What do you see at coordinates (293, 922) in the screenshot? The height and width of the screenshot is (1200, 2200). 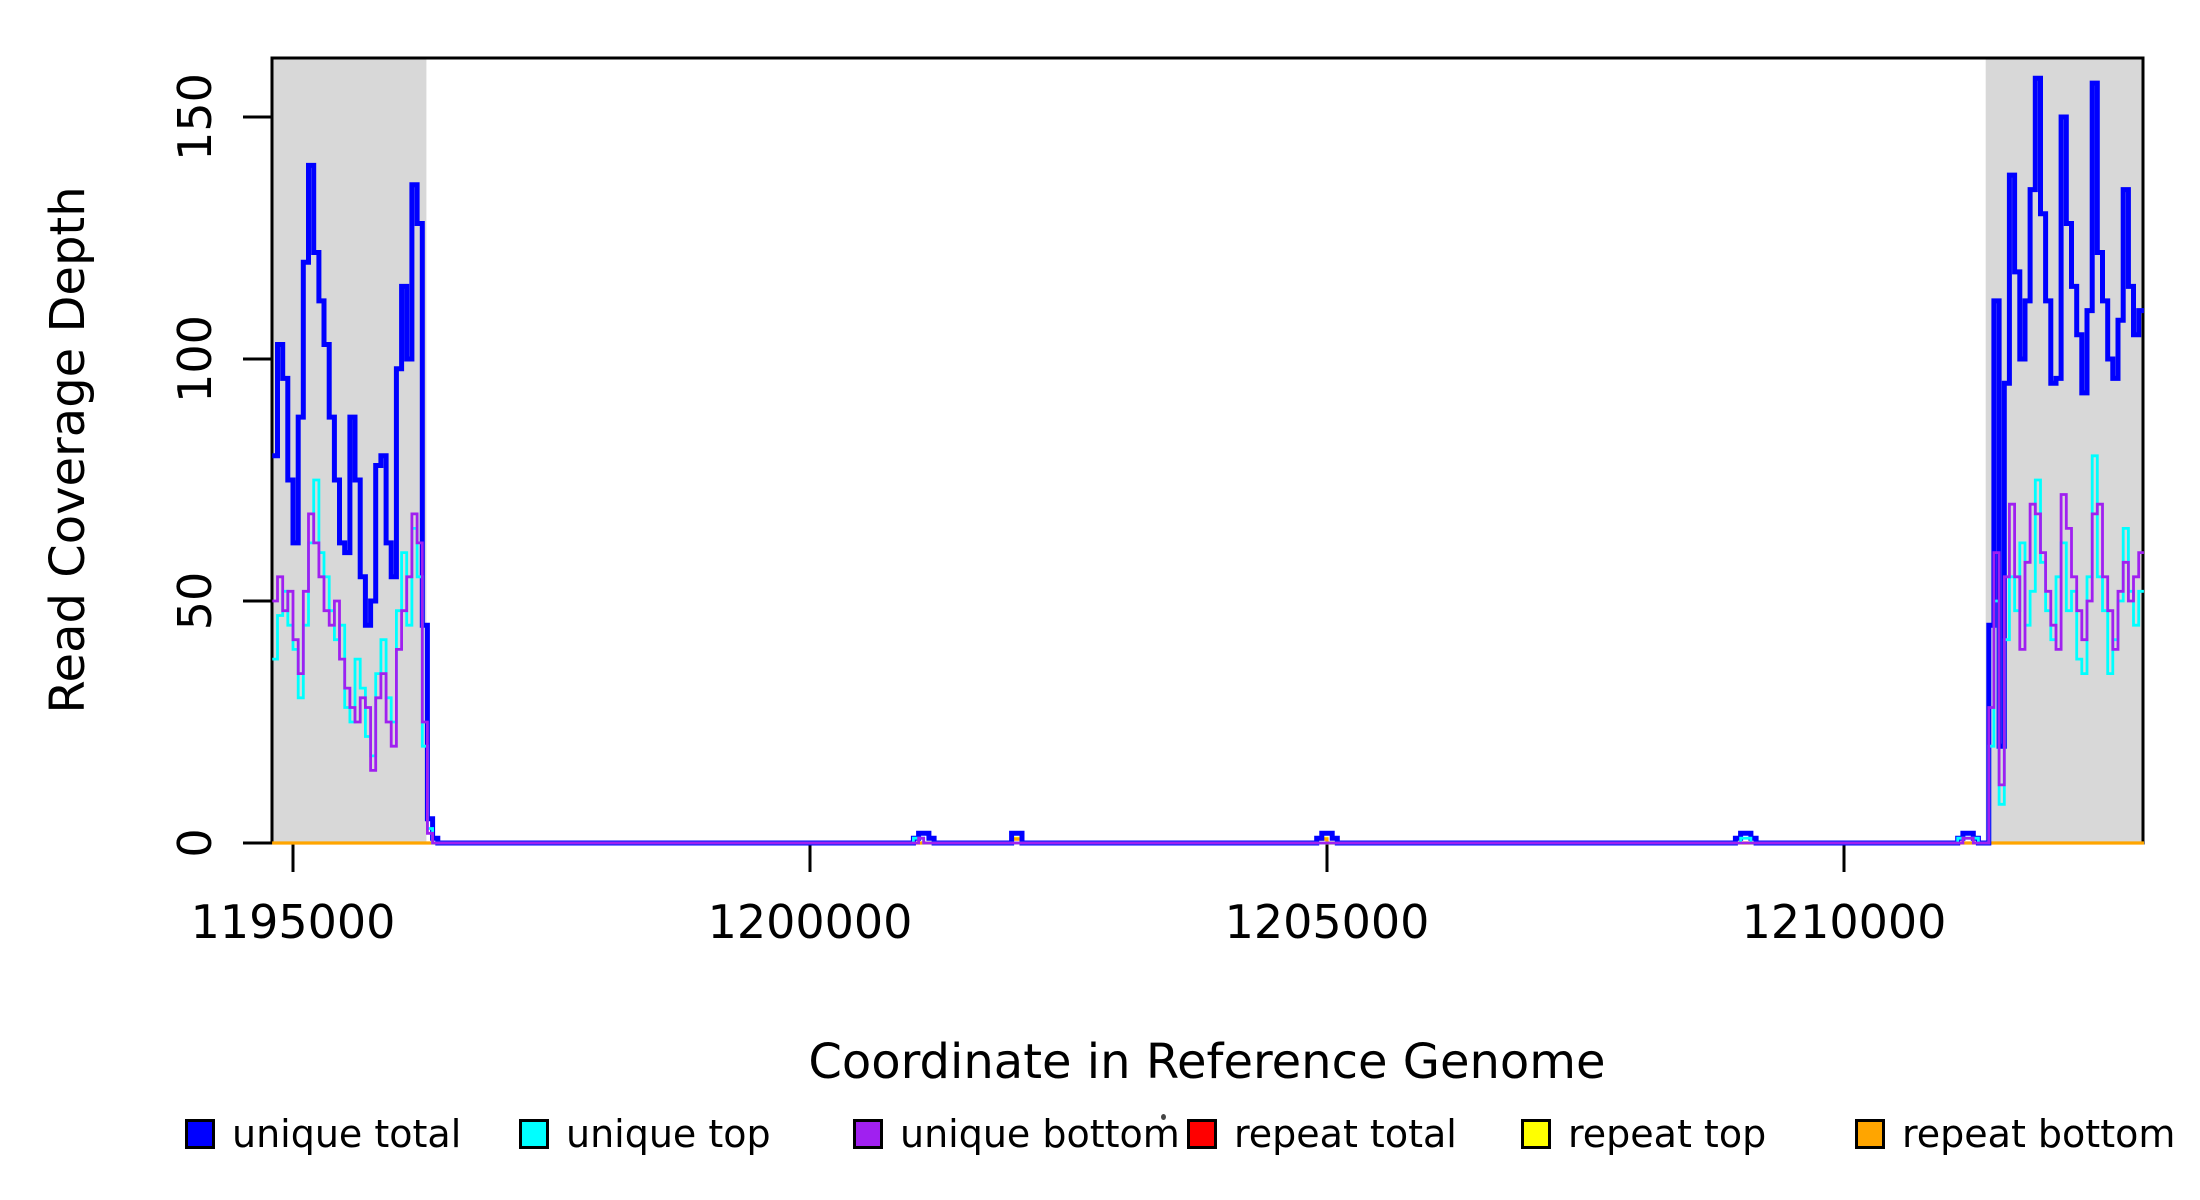 I see `x-tick-label: 1195000` at bounding box center [293, 922].